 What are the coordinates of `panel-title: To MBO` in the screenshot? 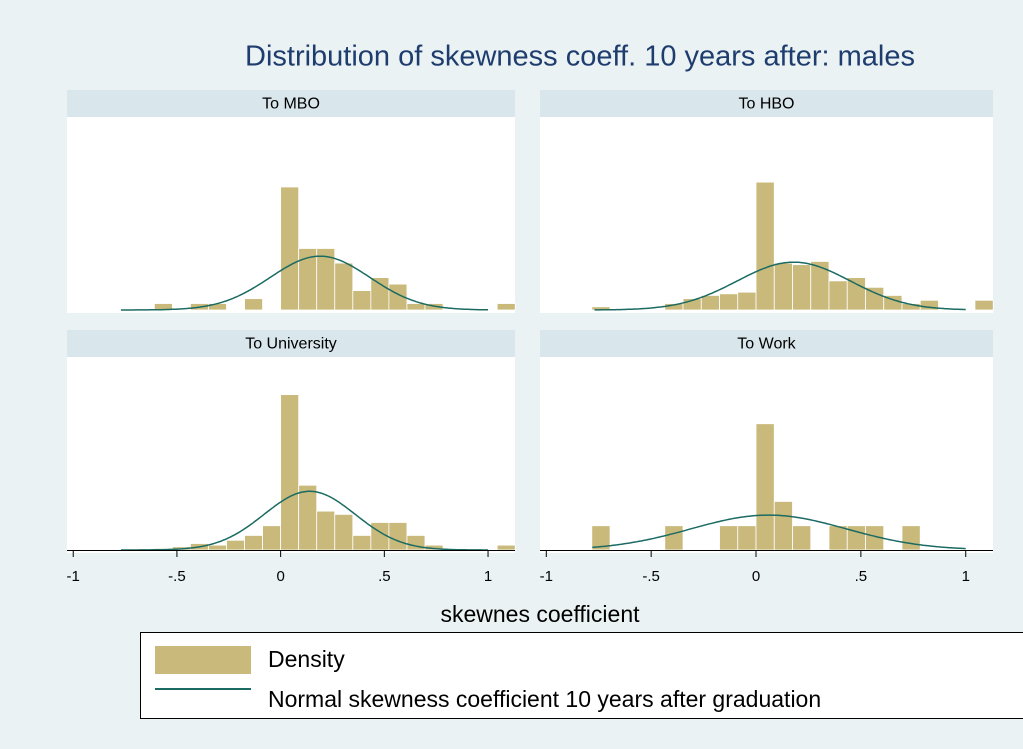 It's located at (291, 104).